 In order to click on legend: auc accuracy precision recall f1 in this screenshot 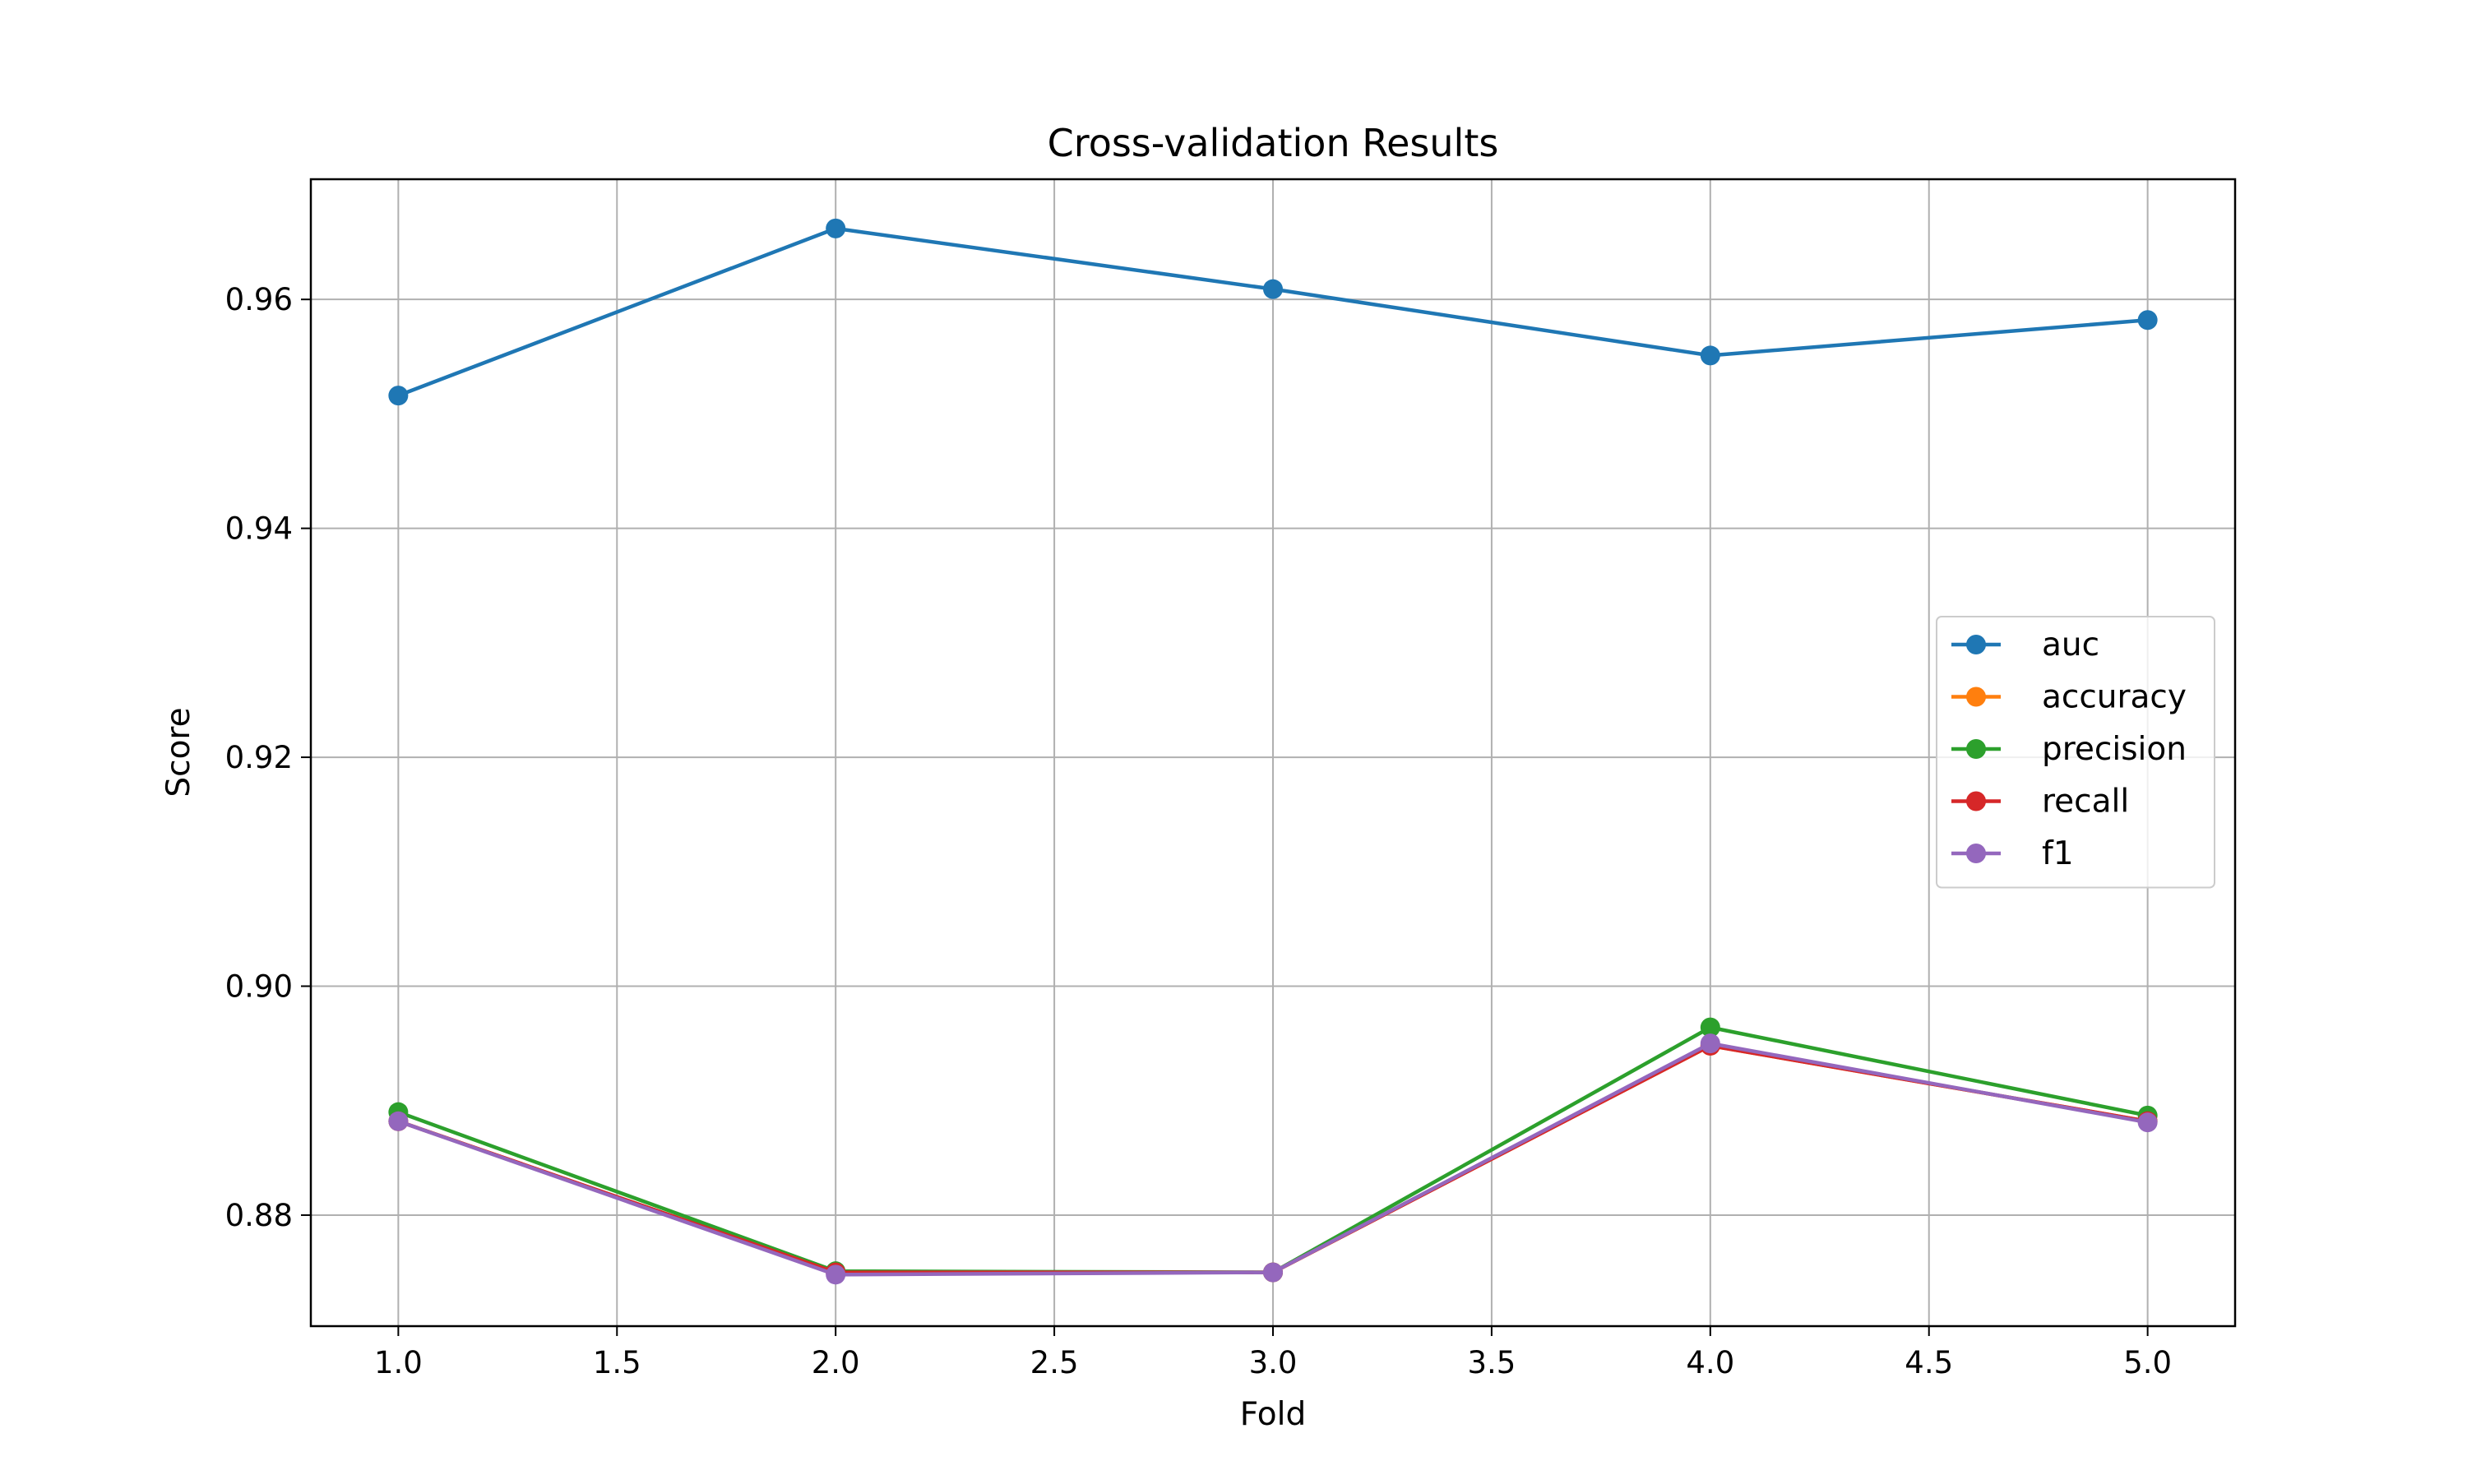, I will do `click(2075, 753)`.